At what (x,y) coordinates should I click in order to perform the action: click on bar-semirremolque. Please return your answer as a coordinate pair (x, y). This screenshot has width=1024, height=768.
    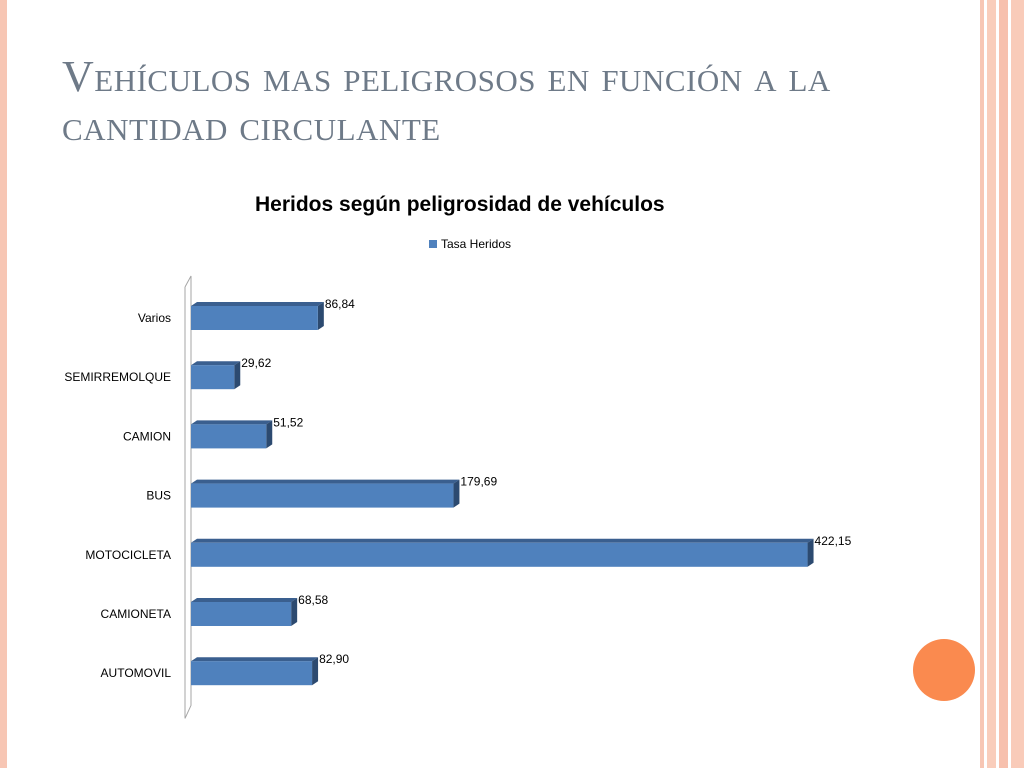
    Looking at the image, I should click on (213, 377).